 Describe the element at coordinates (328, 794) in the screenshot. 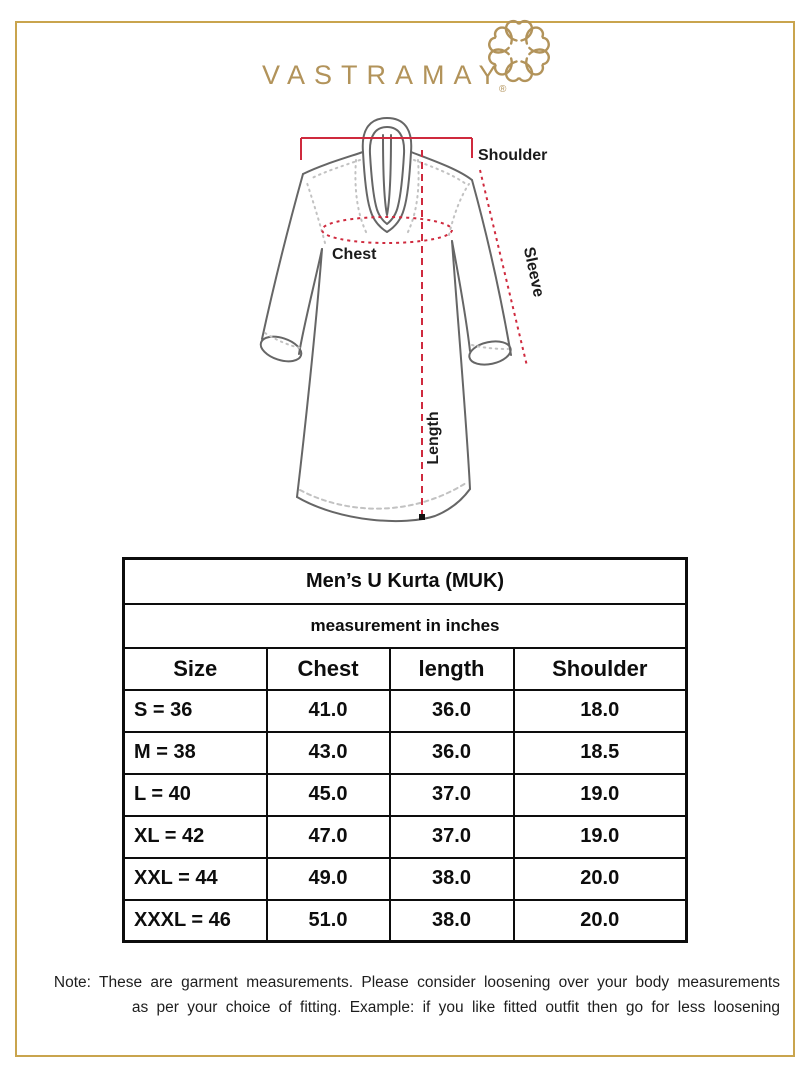

I see `chest-value: 45.0` at that location.